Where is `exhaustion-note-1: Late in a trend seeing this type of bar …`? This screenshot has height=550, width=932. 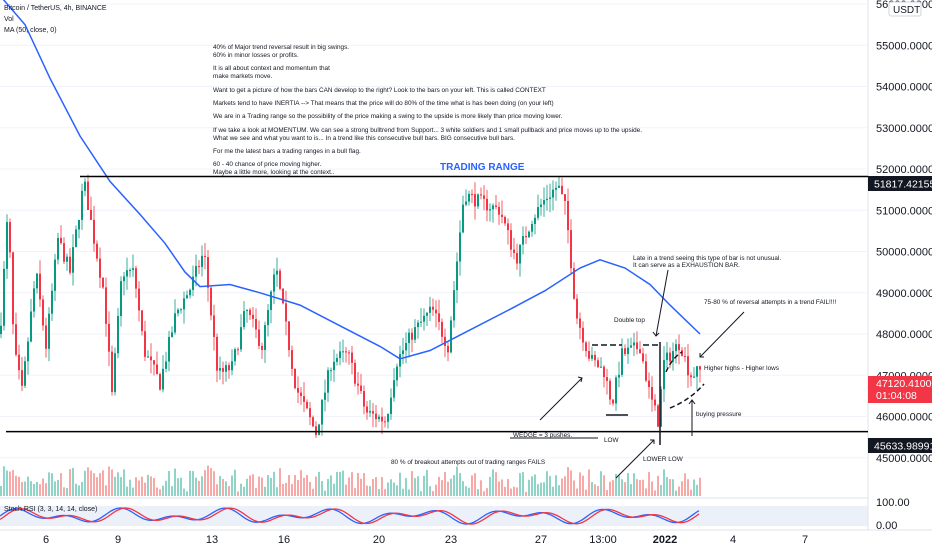
exhaustion-note-1: Late in a trend seeing this type of bar … is located at coordinates (707, 258).